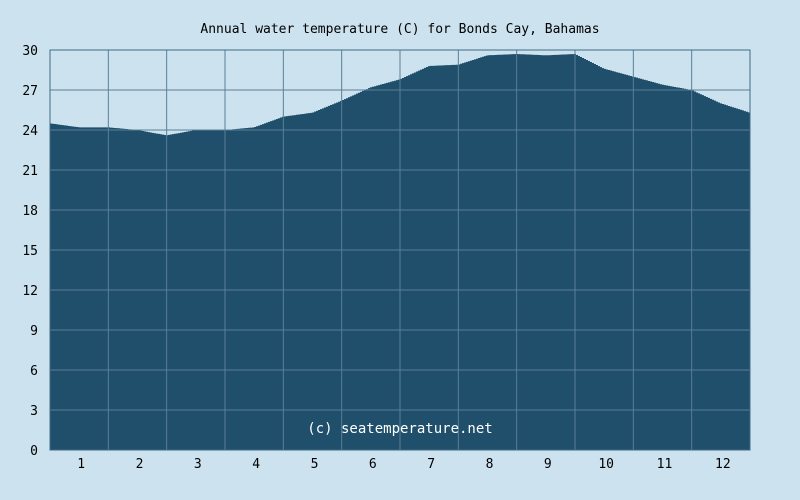  What do you see at coordinates (723, 464) in the screenshot?
I see `x-tick-label: 12` at bounding box center [723, 464].